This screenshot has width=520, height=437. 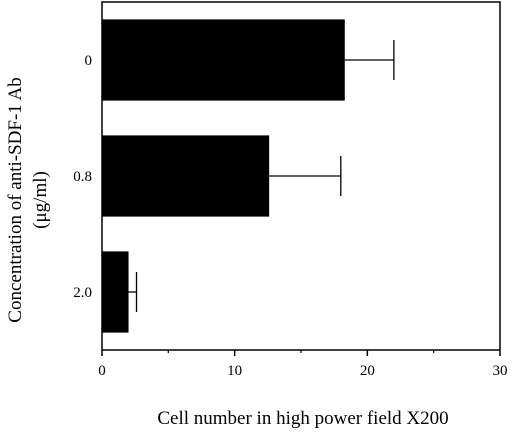 I want to click on x-tick-label-1: 10, so click(x=234, y=371).